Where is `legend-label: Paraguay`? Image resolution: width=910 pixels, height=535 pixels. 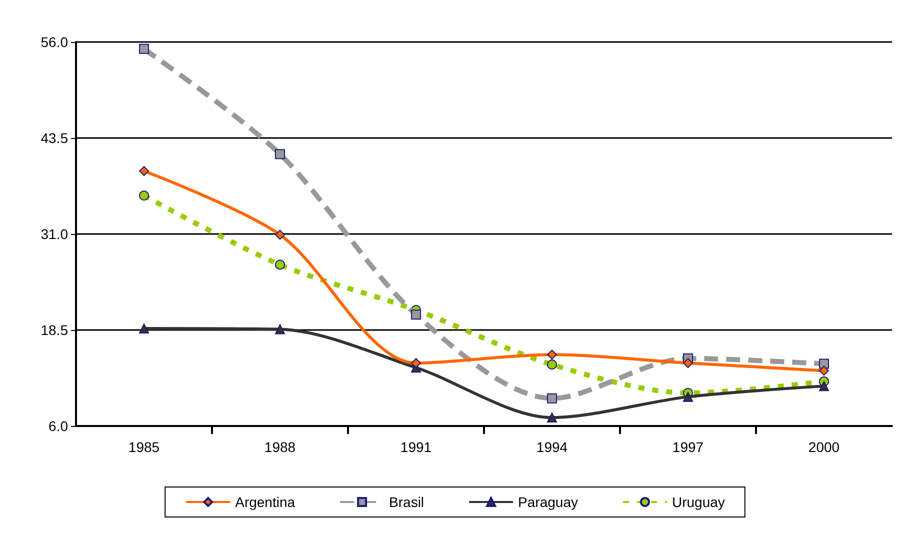
legend-label: Paraguay is located at coordinates (548, 502).